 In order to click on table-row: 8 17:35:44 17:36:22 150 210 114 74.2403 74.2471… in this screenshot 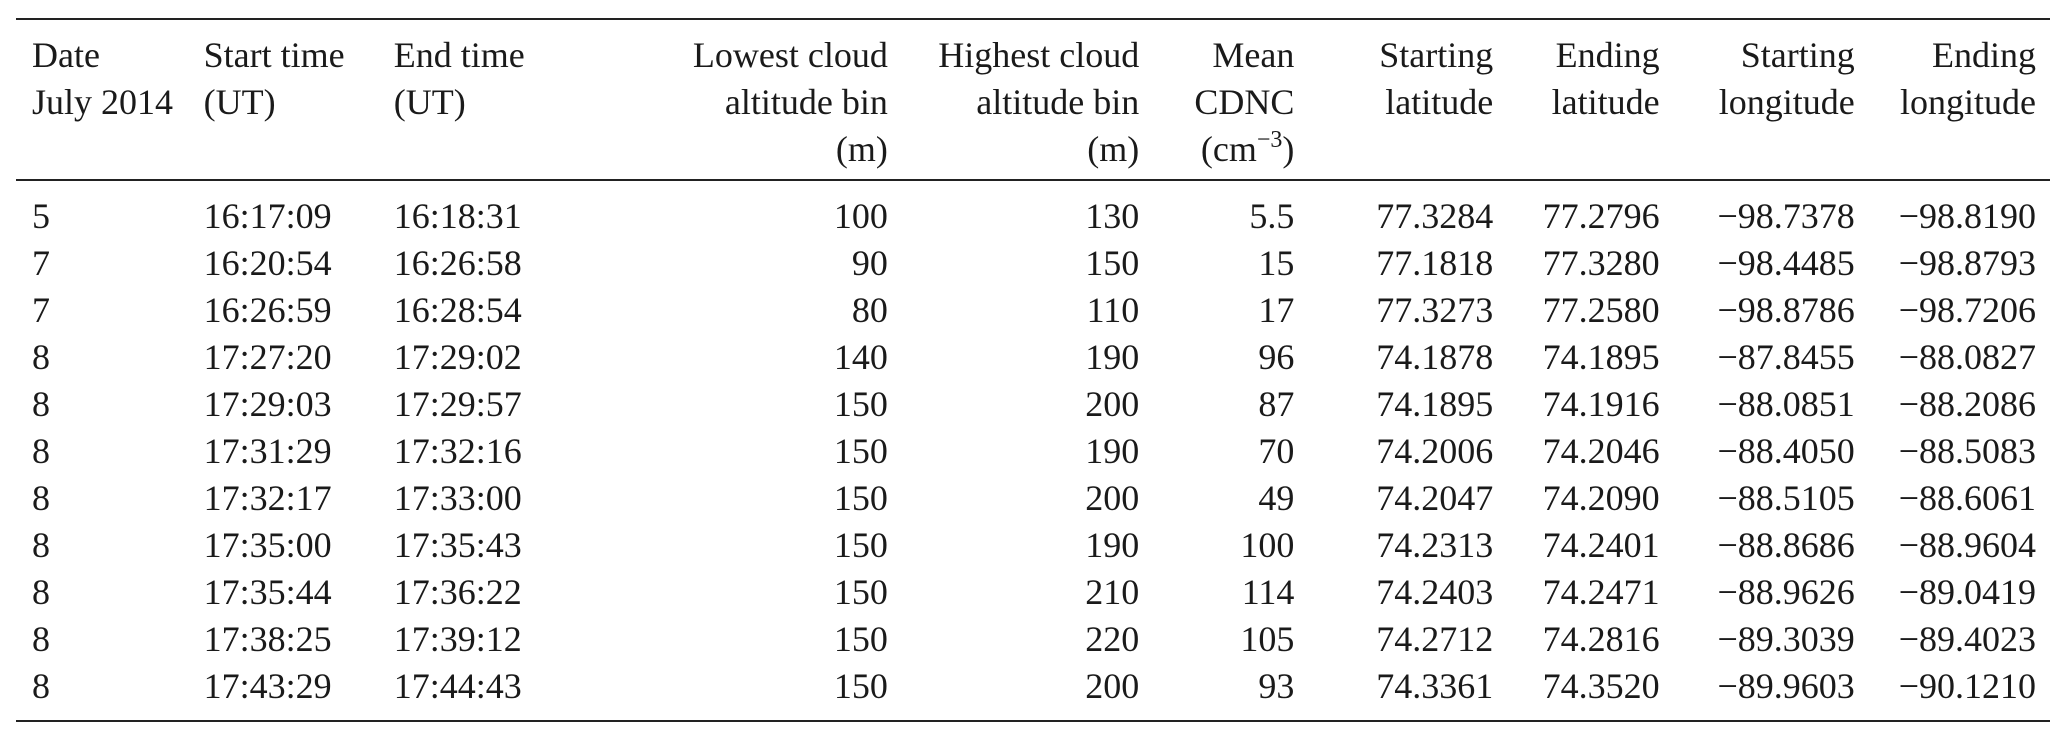, I will do `click(1033, 592)`.